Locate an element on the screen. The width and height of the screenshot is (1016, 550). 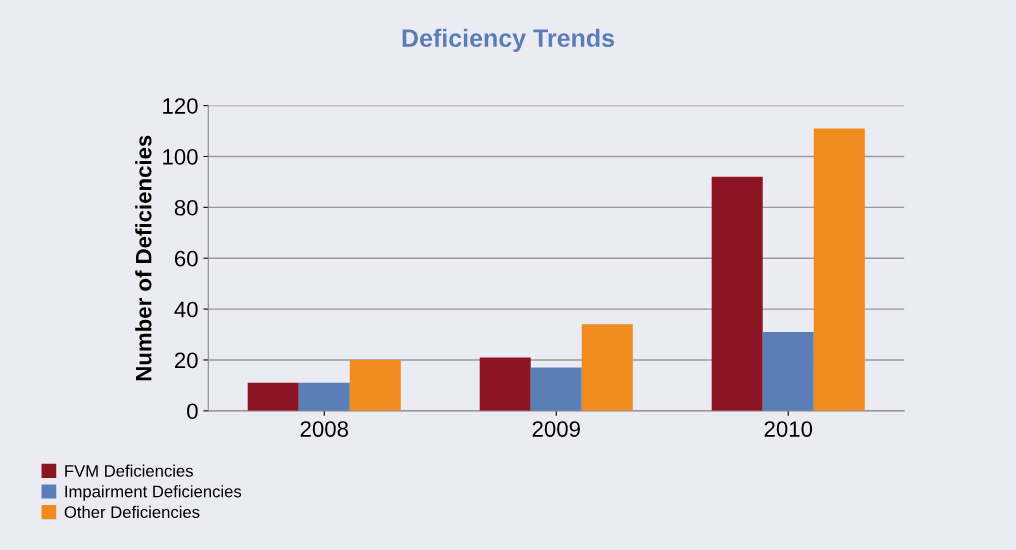
y-tick-label: 80 is located at coordinates (186, 207).